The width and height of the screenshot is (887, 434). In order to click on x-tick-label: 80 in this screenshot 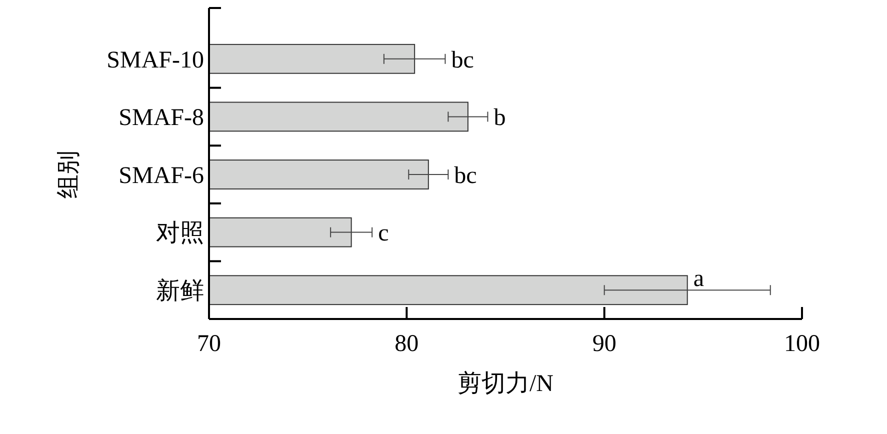, I will do `click(406, 344)`.